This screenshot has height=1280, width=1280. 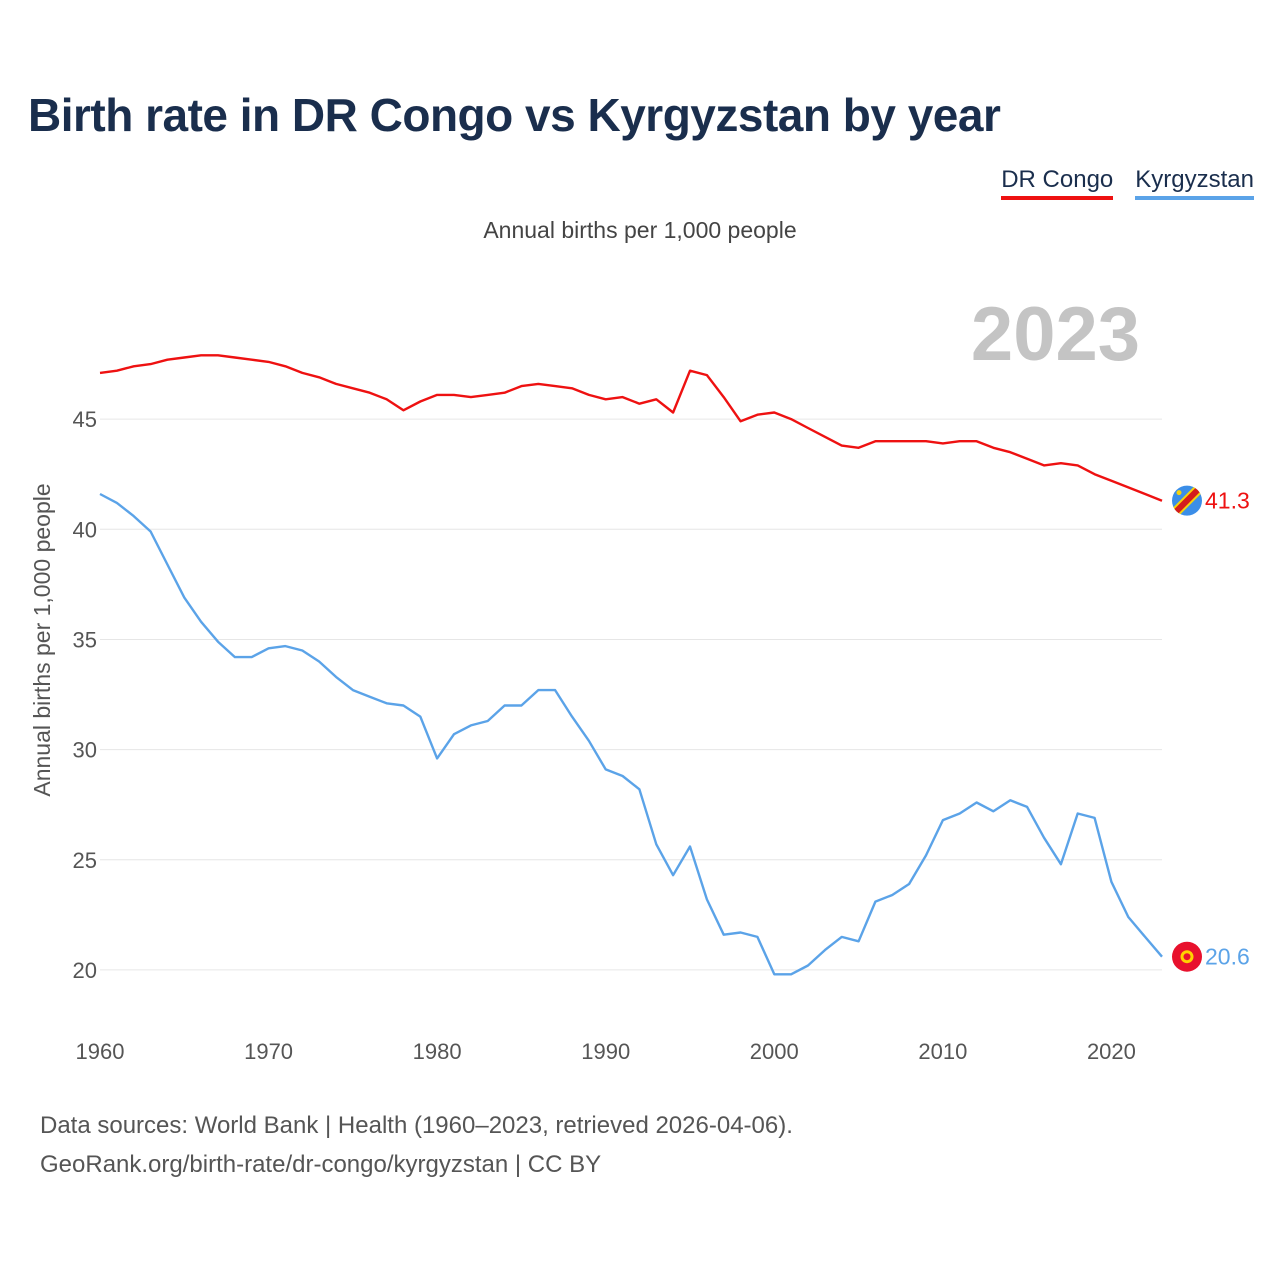 What do you see at coordinates (1194, 183) in the screenshot?
I see `legend-item-kyrgyzstan: Kyrgyzstan` at bounding box center [1194, 183].